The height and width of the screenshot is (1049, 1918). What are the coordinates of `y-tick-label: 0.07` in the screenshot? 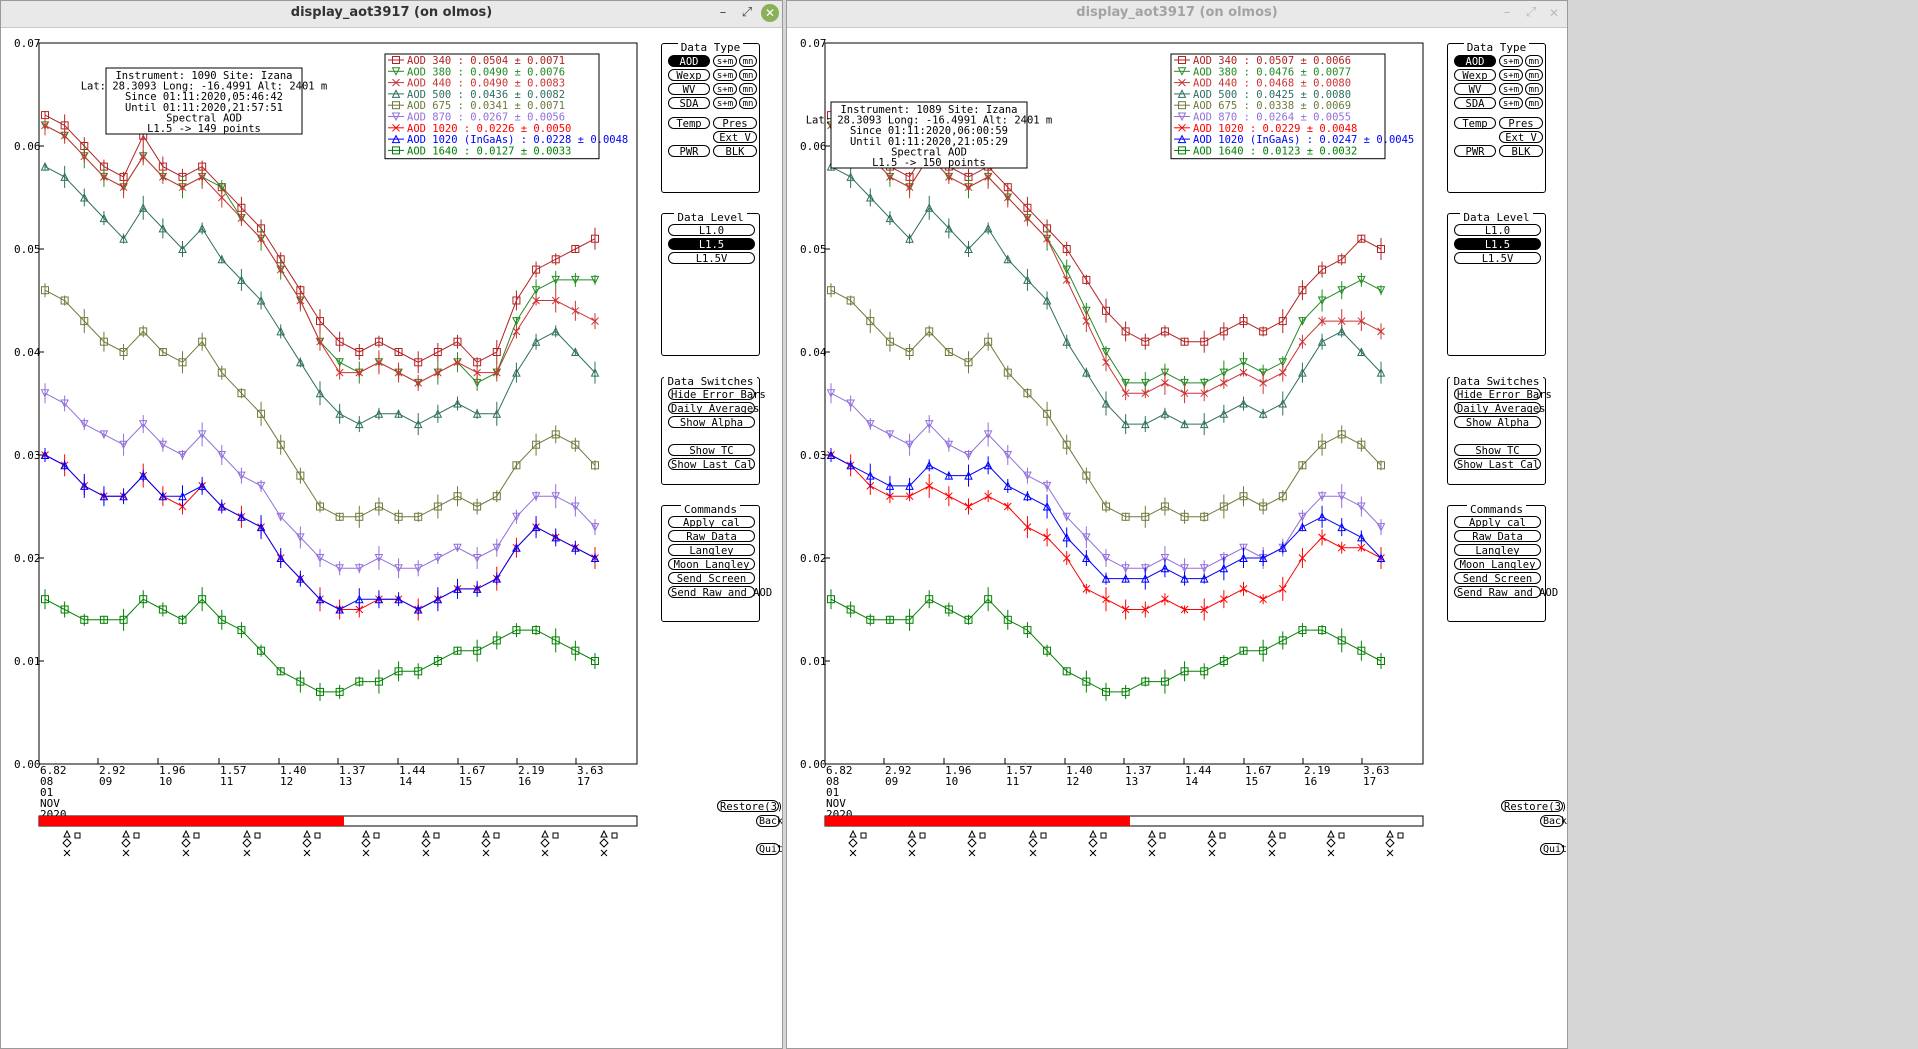 It's located at (813, 43).